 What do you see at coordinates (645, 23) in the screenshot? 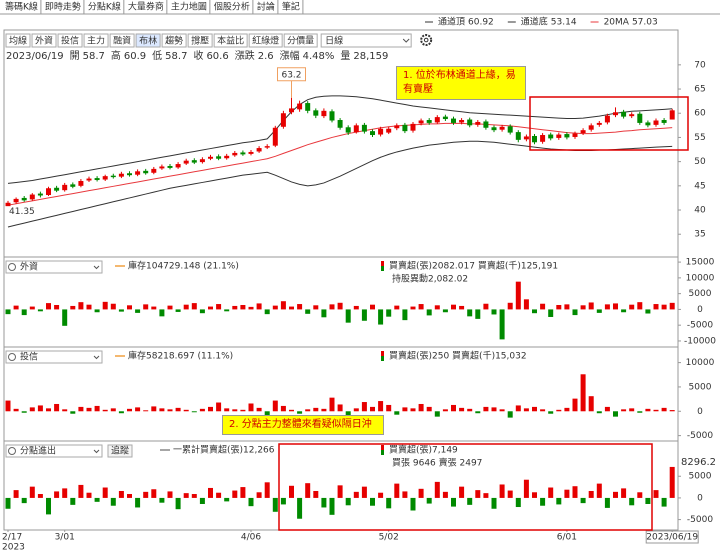
I see `legend-value: 57.03` at bounding box center [645, 23].